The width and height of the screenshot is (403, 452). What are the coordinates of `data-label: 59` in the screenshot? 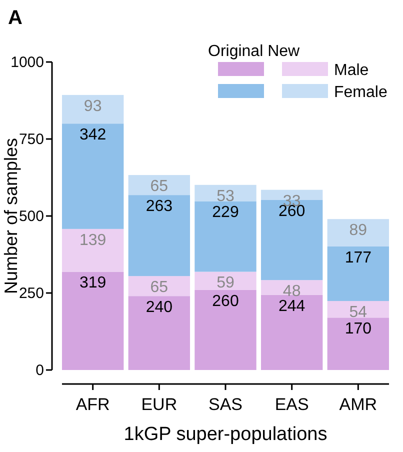 It's located at (225, 283).